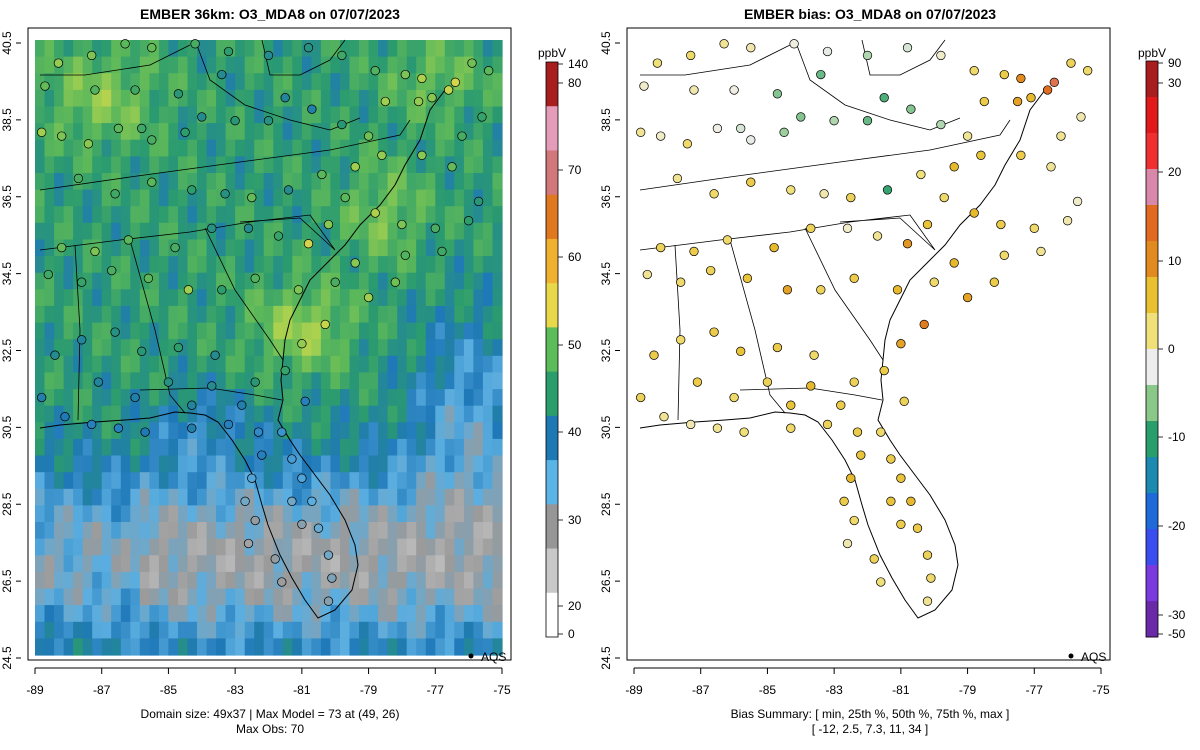  What do you see at coordinates (552, 349) in the screenshot?
I see `colorbar-frame` at bounding box center [552, 349].